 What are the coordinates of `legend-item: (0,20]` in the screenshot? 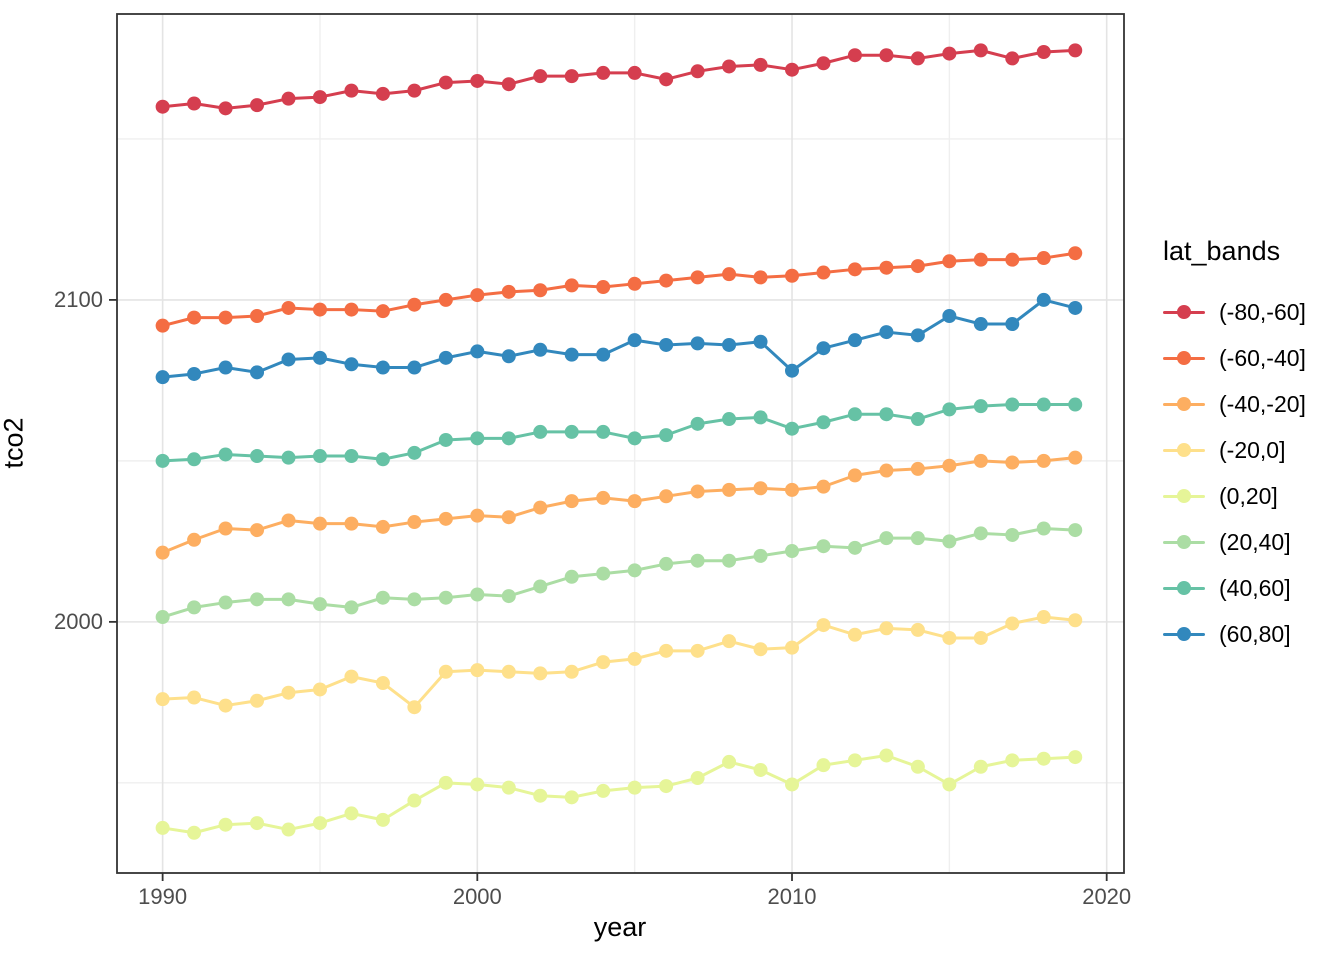 It's located at (1234, 496).